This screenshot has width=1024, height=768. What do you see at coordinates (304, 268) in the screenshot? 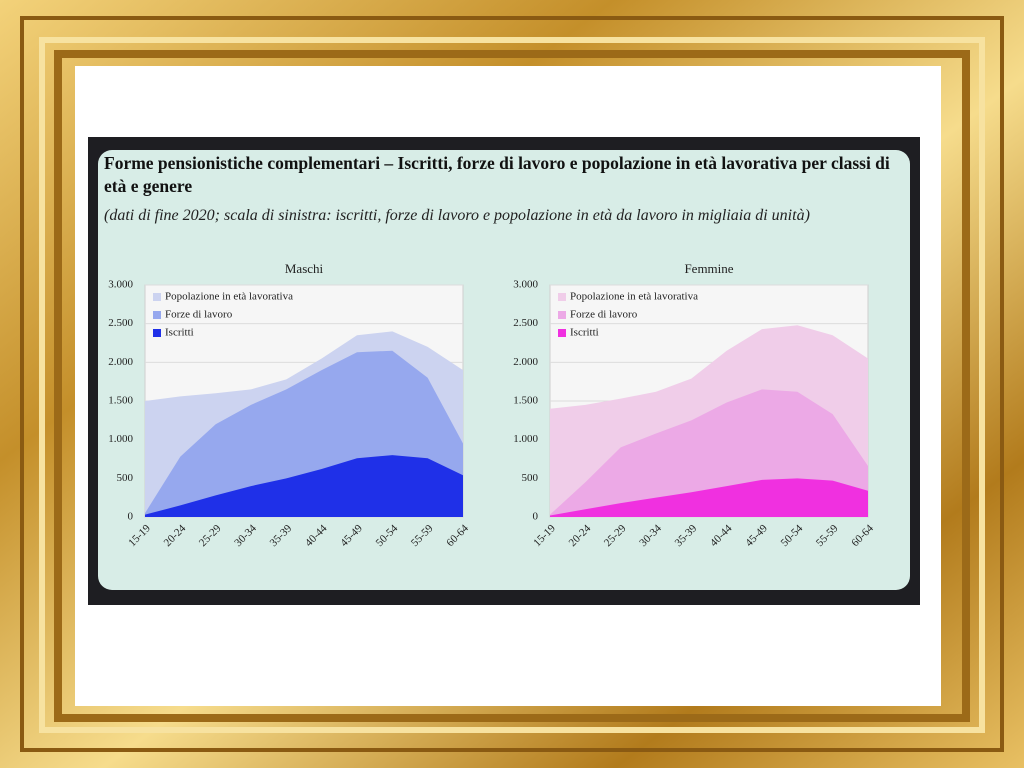
I see `chart-title: Maschi` at bounding box center [304, 268].